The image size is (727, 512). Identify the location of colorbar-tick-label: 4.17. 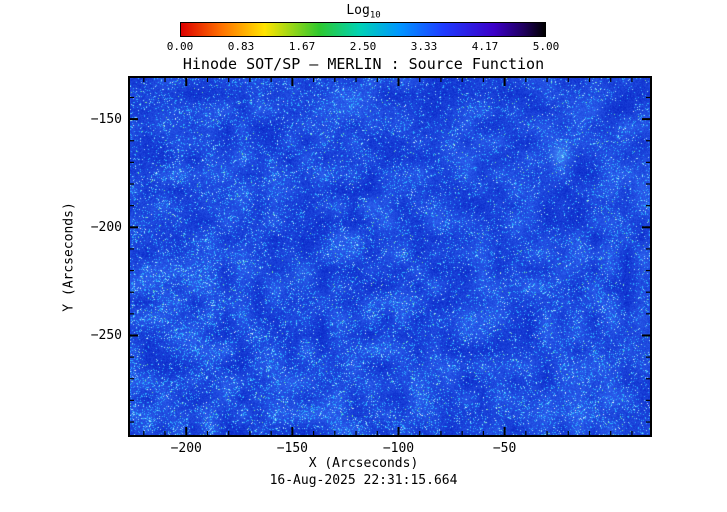
(485, 46).